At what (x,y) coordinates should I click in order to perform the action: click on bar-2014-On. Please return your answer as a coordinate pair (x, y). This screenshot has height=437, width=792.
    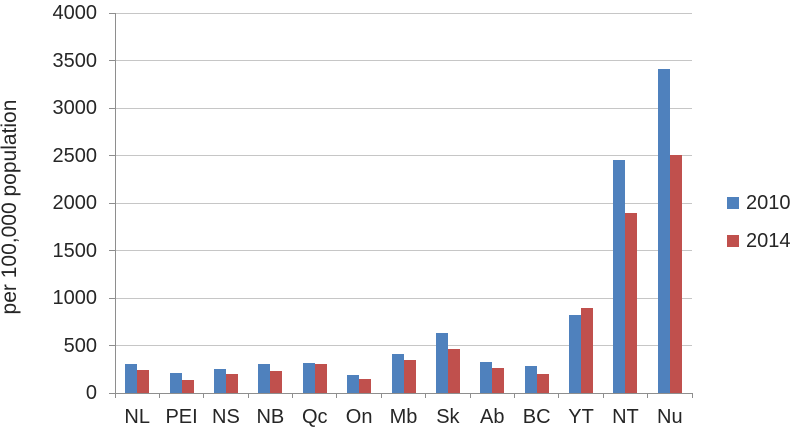
    Looking at the image, I should click on (365, 386).